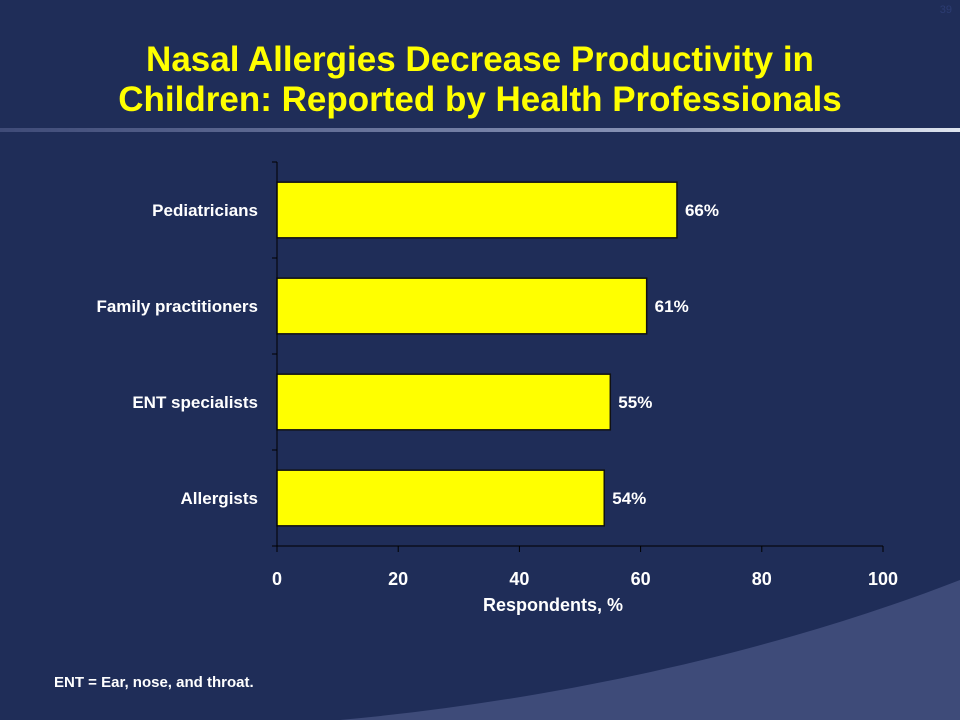 The image size is (960, 720). What do you see at coordinates (480, 59) in the screenshot?
I see `slide-title-line-1: Nasal Allergies Decrease Productivity in` at bounding box center [480, 59].